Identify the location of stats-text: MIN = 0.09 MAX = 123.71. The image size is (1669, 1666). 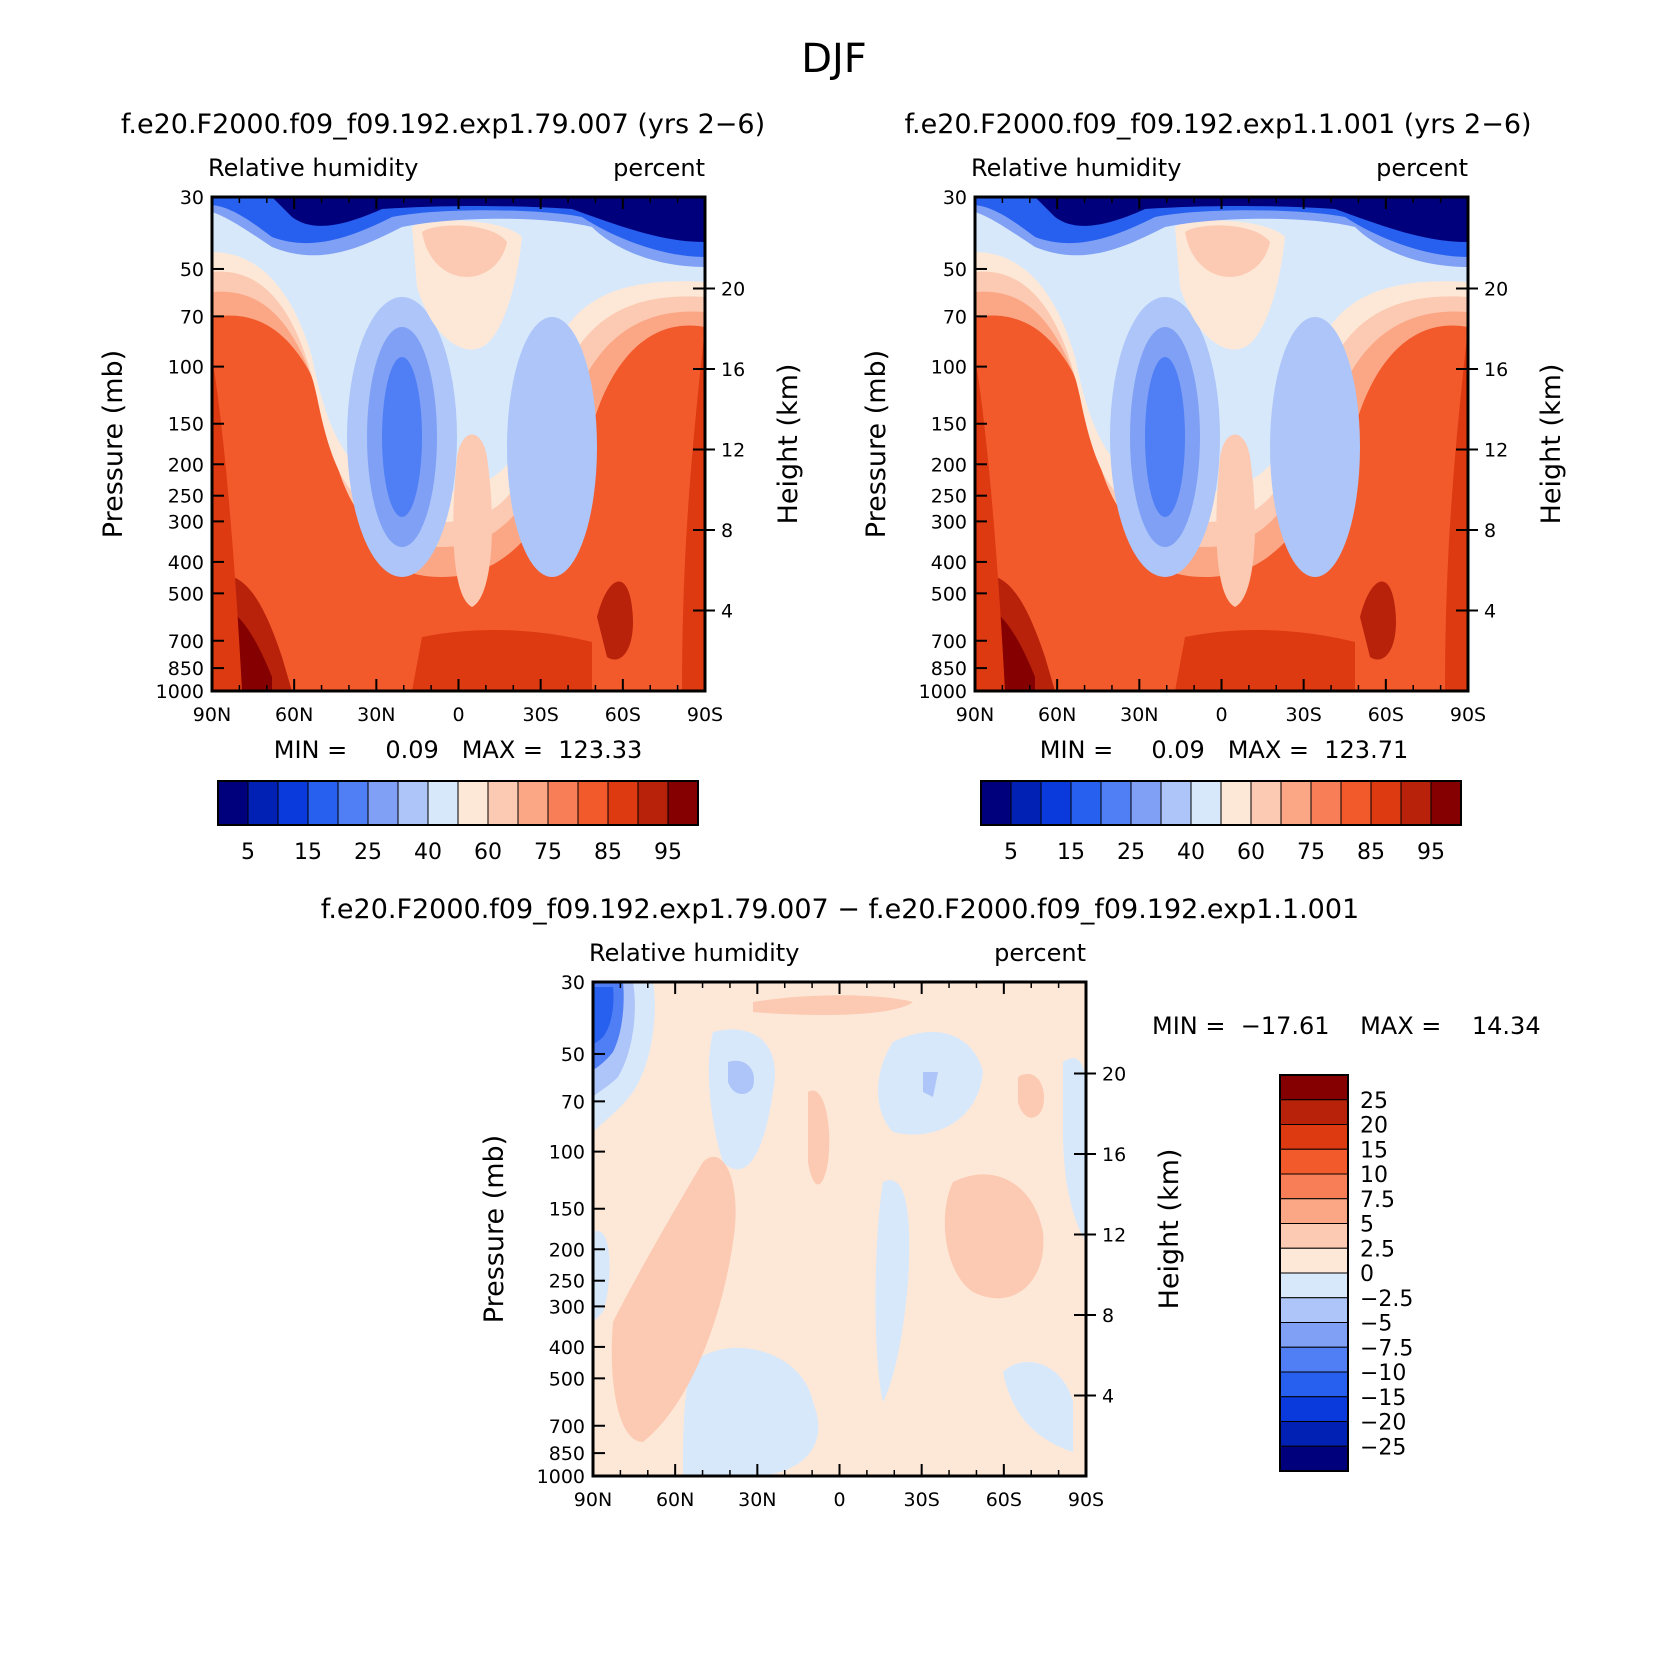
(1224, 750).